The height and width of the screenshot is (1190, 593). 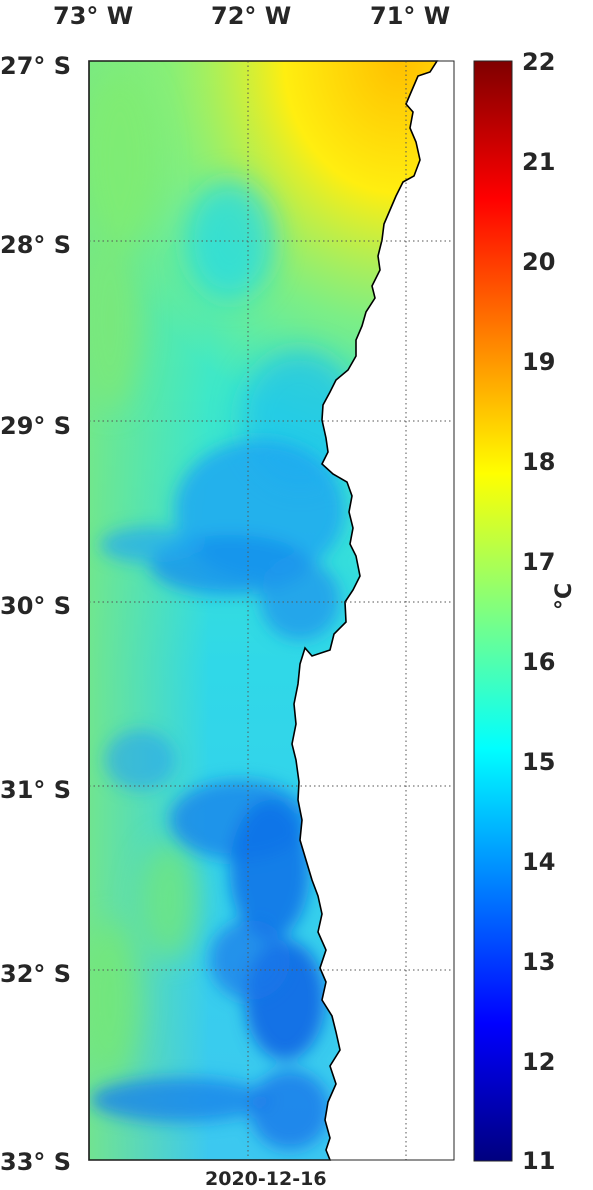 I want to click on lon-label-72w: 72° W, so click(x=251, y=16).